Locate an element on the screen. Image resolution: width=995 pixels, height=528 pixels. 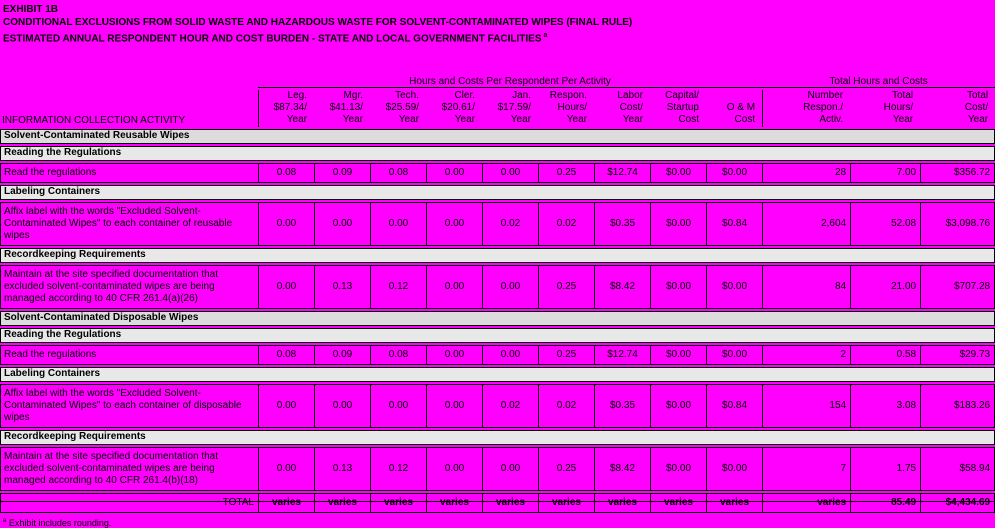
cell-value: 0.09 is located at coordinates (342, 355).